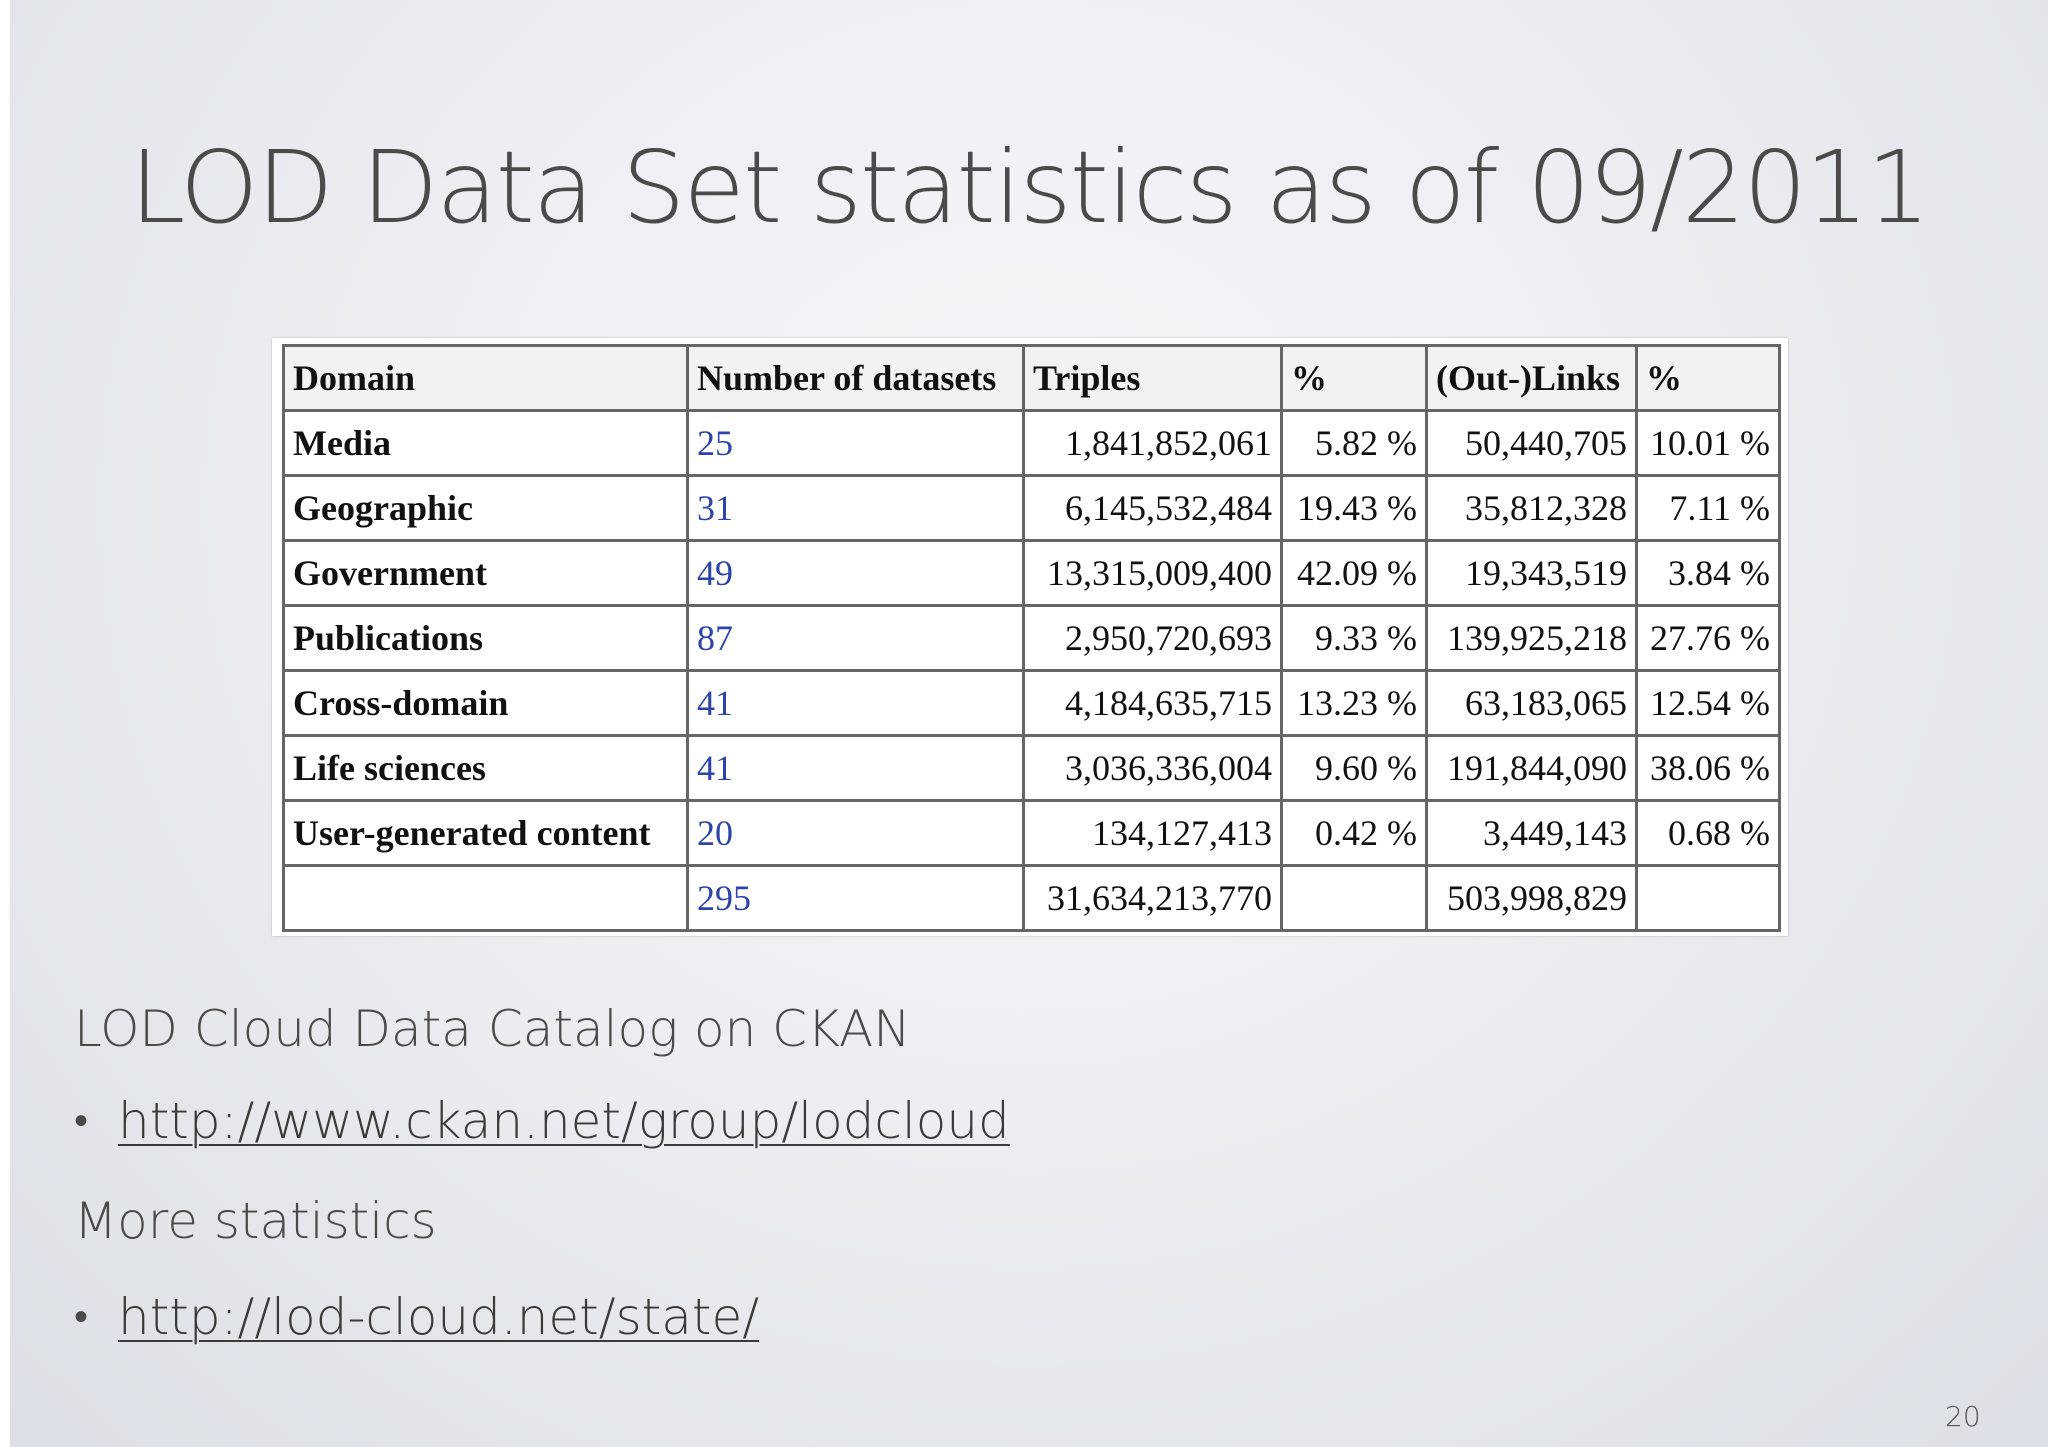 This screenshot has height=1447, width=2048. What do you see at coordinates (1152, 443) in the screenshot?
I see `triples-cell: 1,841,852,061` at bounding box center [1152, 443].